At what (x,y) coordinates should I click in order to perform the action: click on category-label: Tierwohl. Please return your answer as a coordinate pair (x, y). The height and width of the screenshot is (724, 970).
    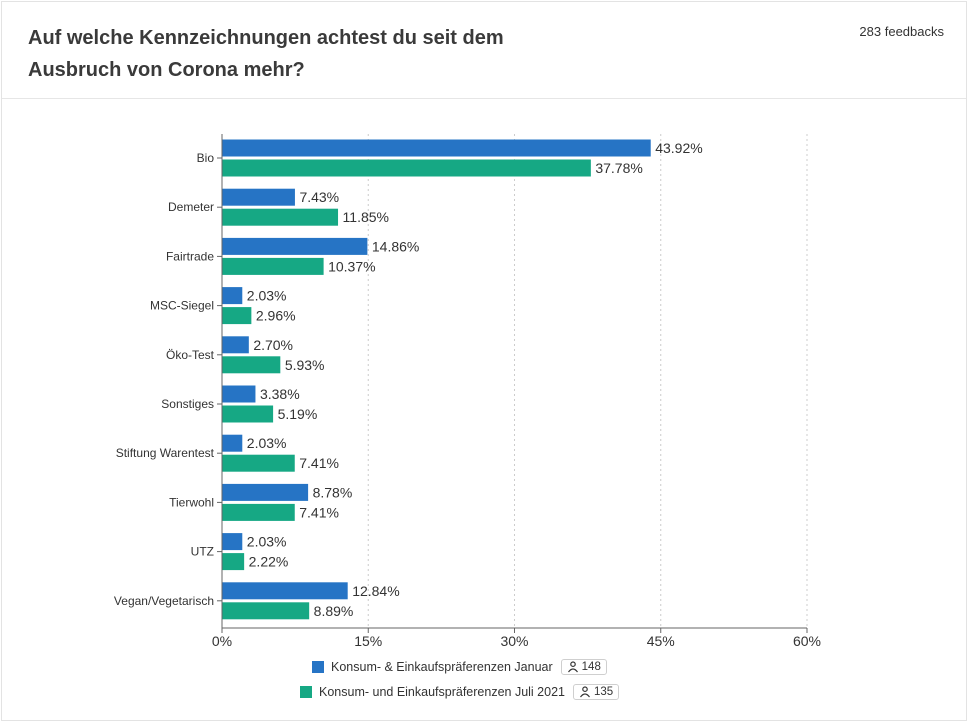
    Looking at the image, I should click on (191, 502).